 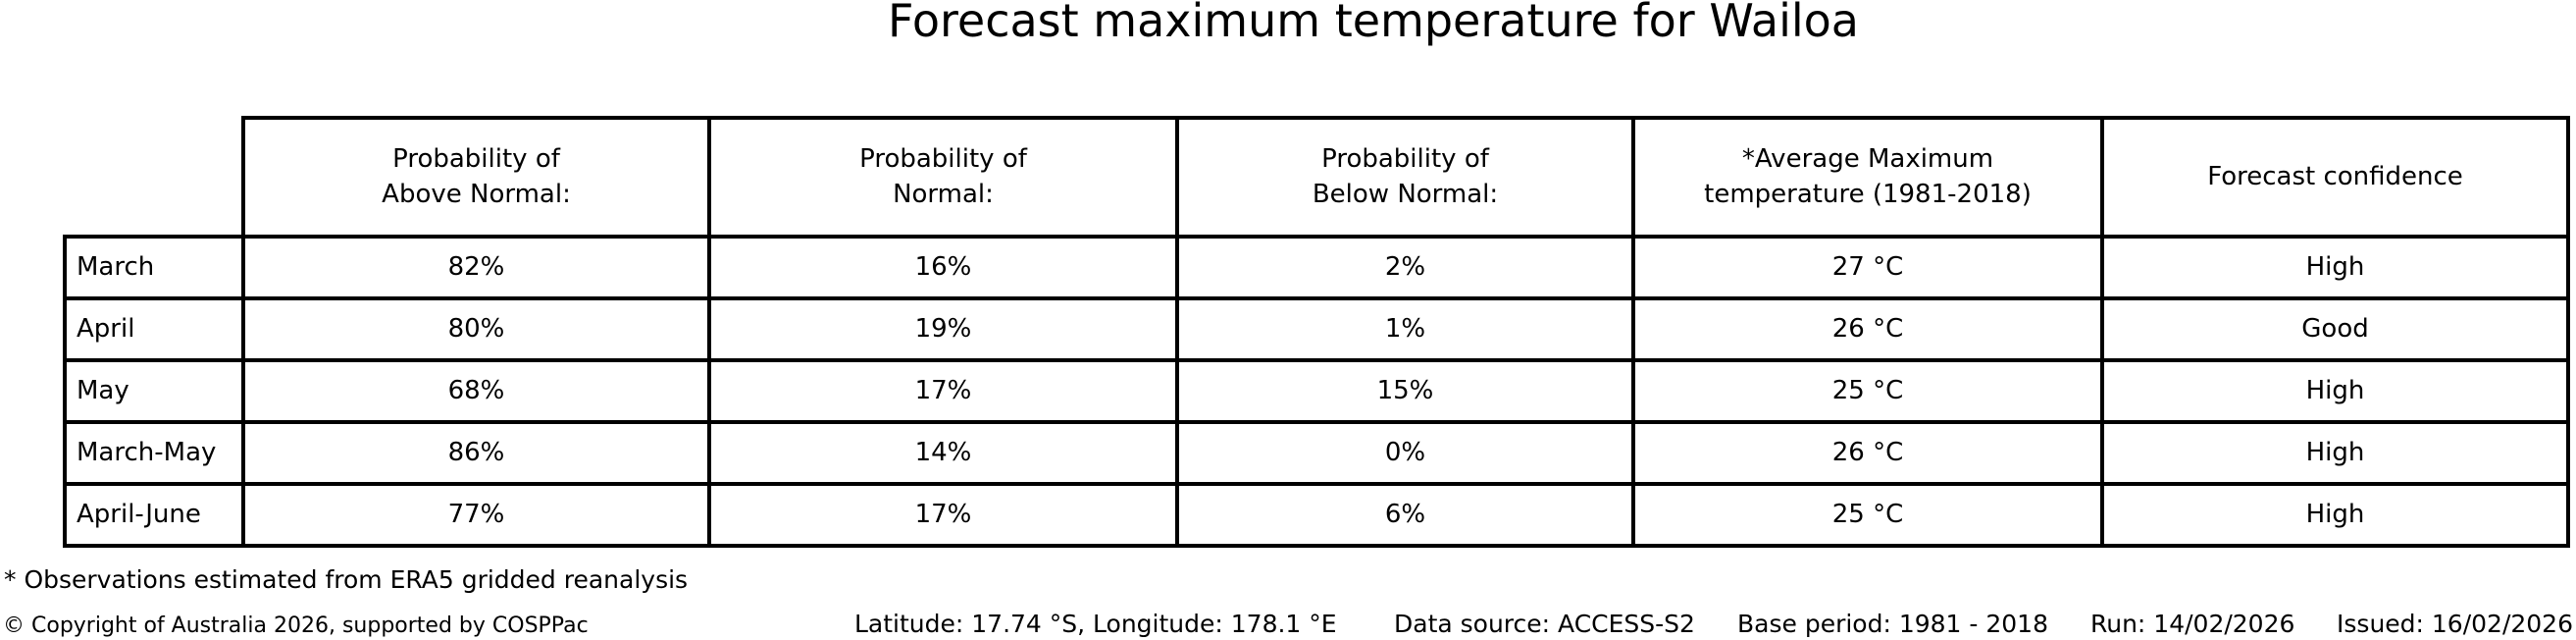 I want to click on page-title: Forecast maximum temperature for Wailoa, so click(x=1373, y=23).